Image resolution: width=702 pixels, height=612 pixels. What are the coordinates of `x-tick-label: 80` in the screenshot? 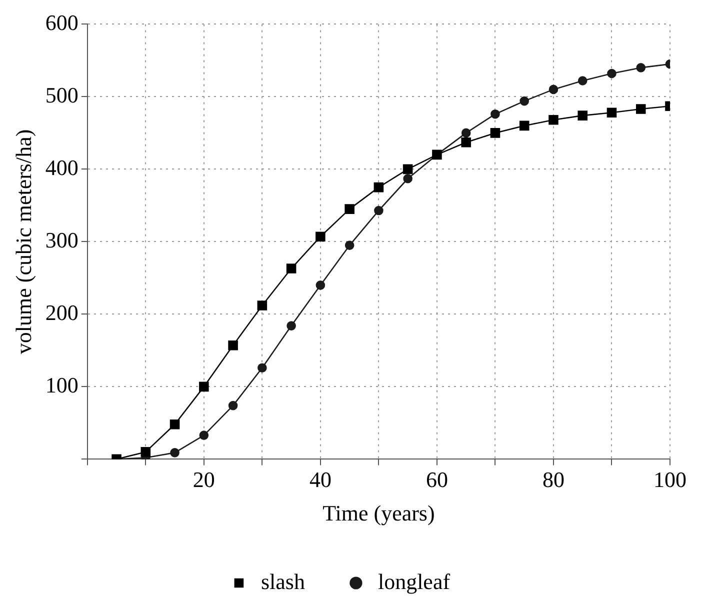 It's located at (553, 479).